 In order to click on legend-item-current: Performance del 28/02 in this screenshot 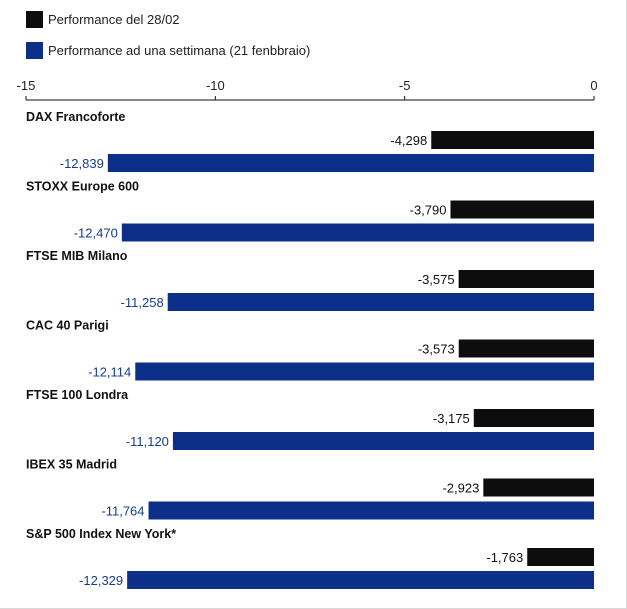, I will do `click(168, 19)`.